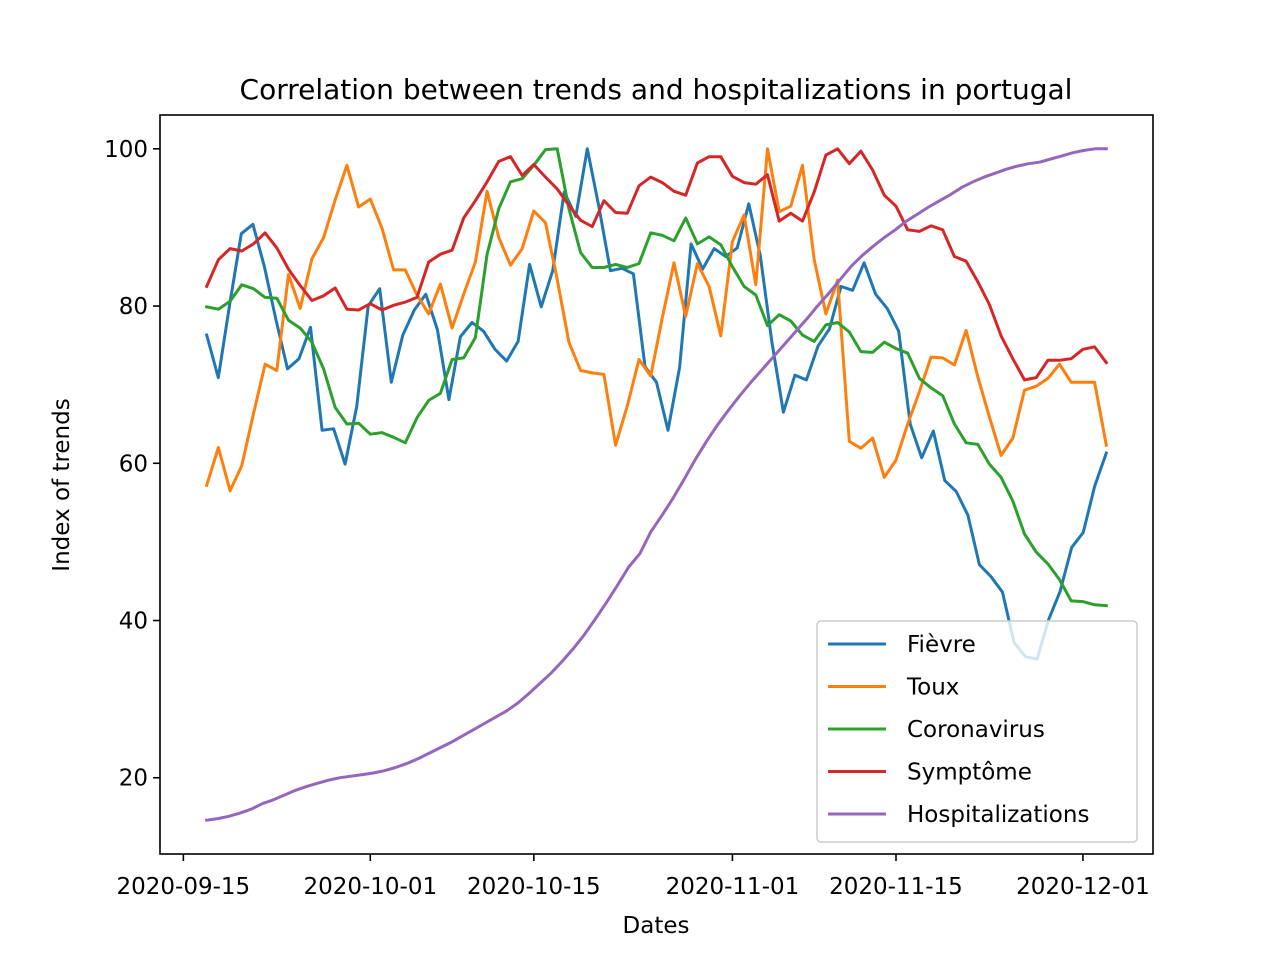 This screenshot has width=1280, height=960. Describe the element at coordinates (126, 150) in the screenshot. I see `y-tick-label: 100` at that location.